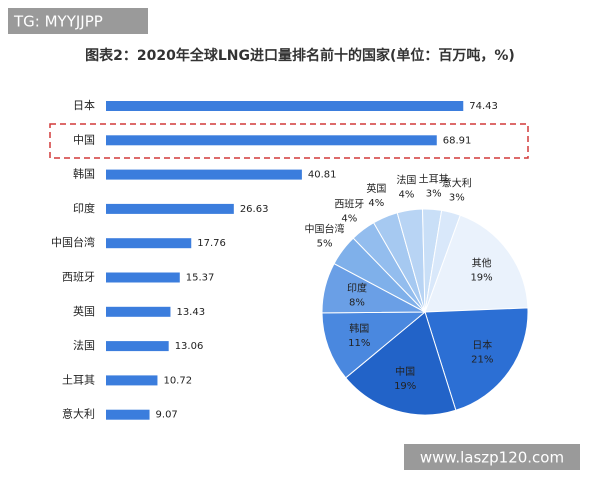 Image resolution: width=600 pixels, height=480 pixels. What do you see at coordinates (482, 359) in the screenshot?
I see `slice-value: 21%` at bounding box center [482, 359].